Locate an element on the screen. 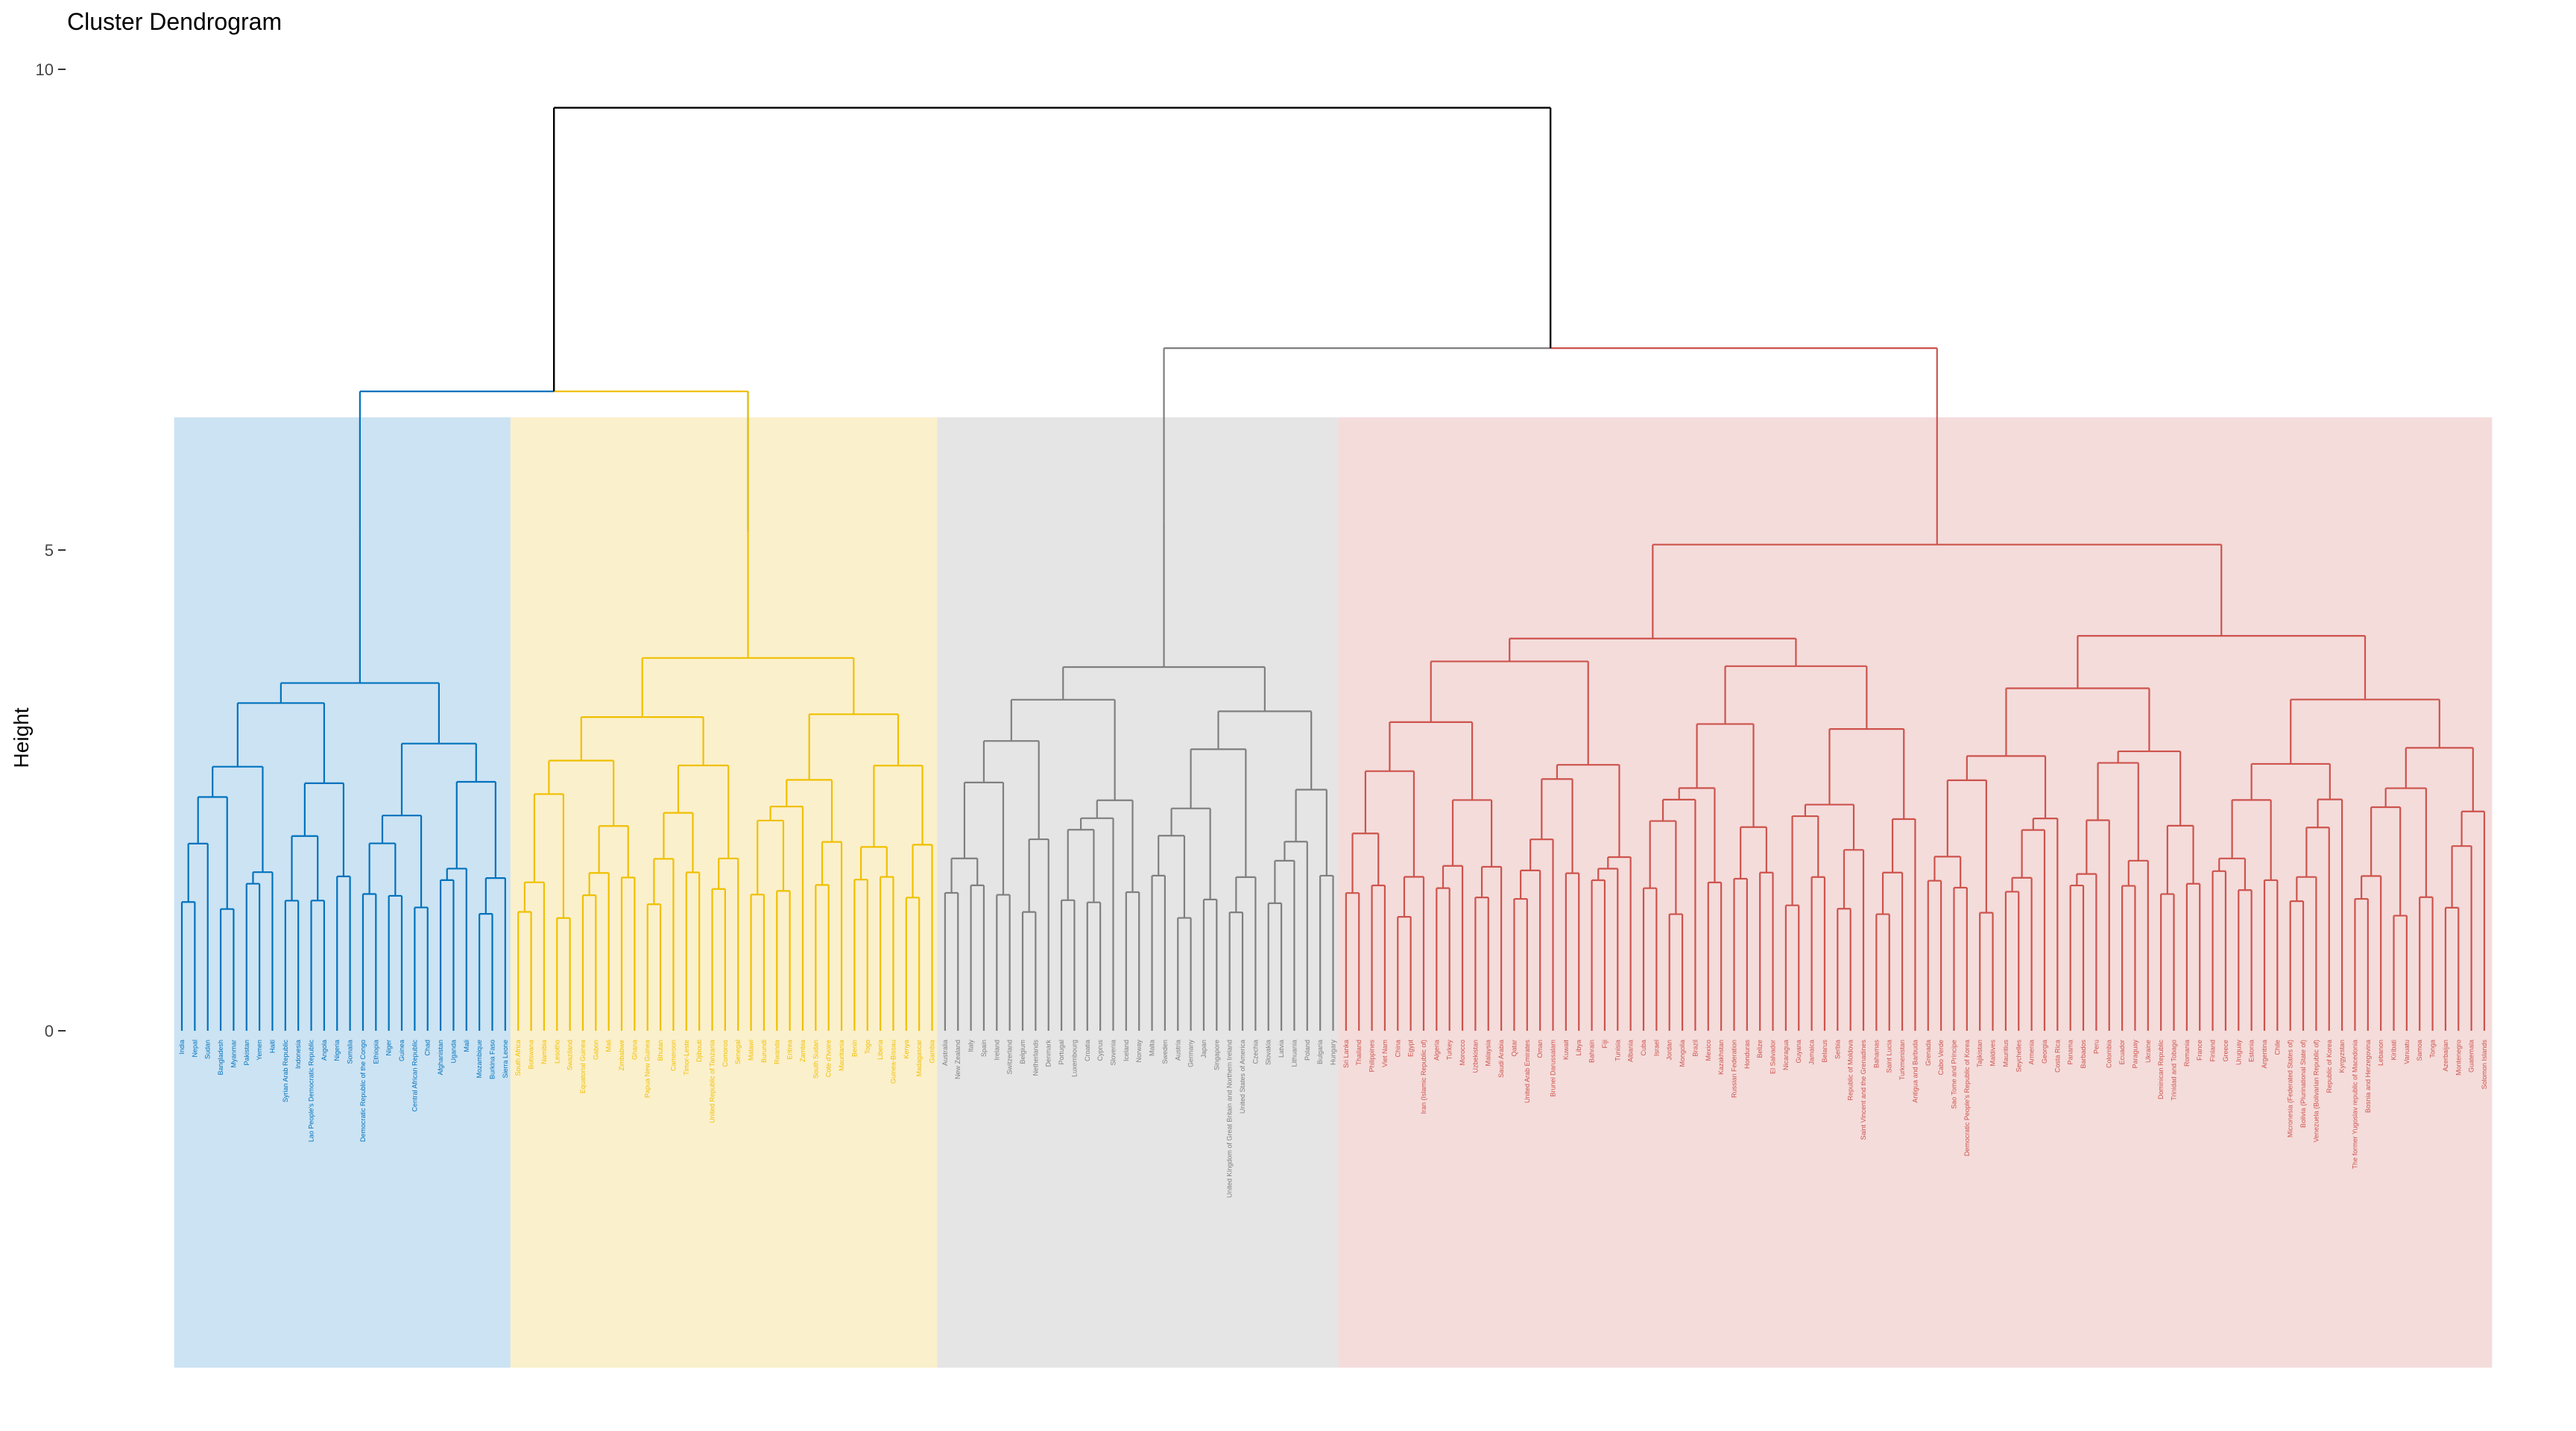  leaf-label: Cyprus is located at coordinates (1100, 1051).